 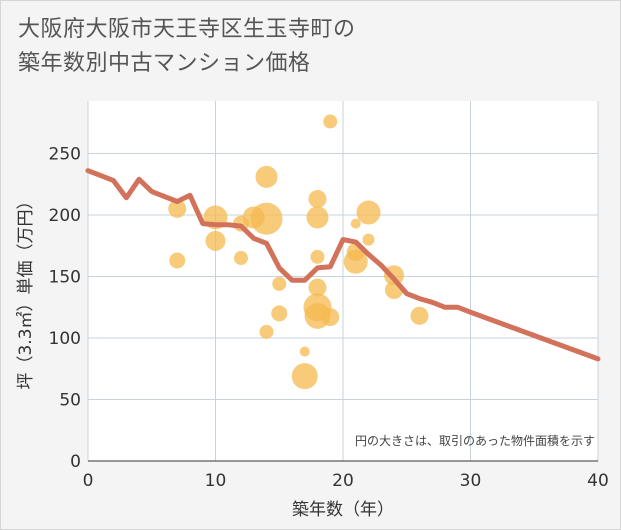 I want to click on x-axis-ticks: 0 10 20 30 40, so click(x=346, y=481).